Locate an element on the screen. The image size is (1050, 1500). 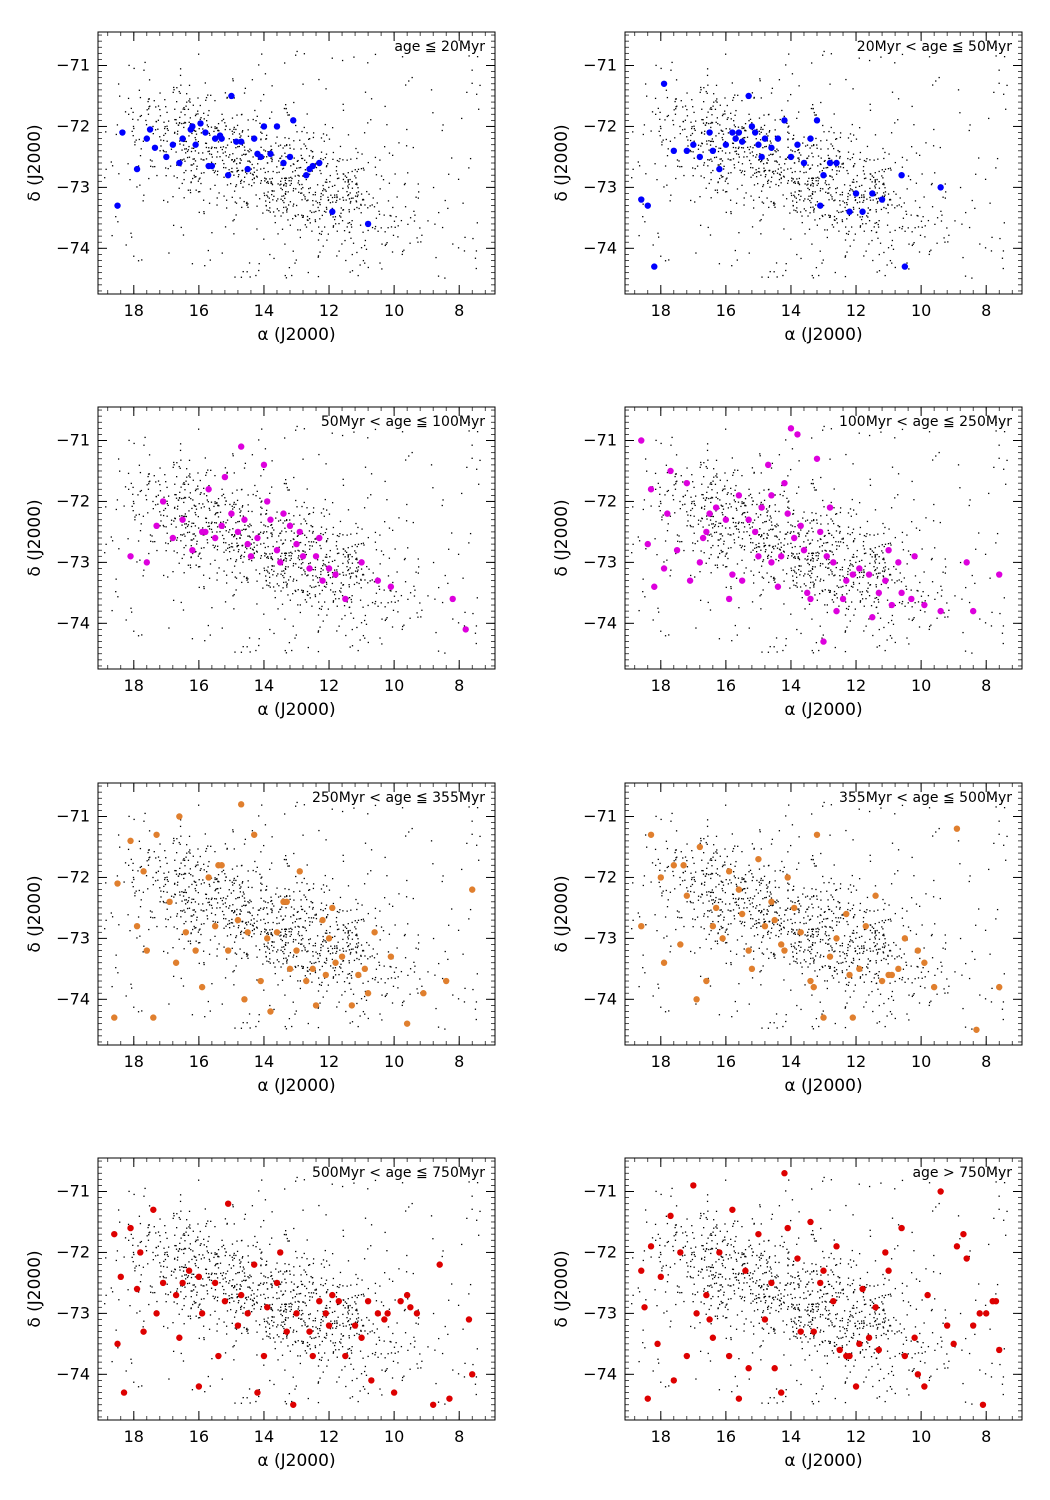
y-axis-label: δ (J2000) is located at coordinates (35, 537).